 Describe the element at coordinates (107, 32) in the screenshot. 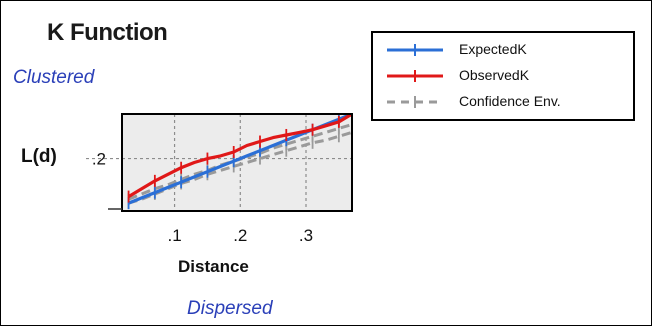

I see `chart-title: K Function` at that location.